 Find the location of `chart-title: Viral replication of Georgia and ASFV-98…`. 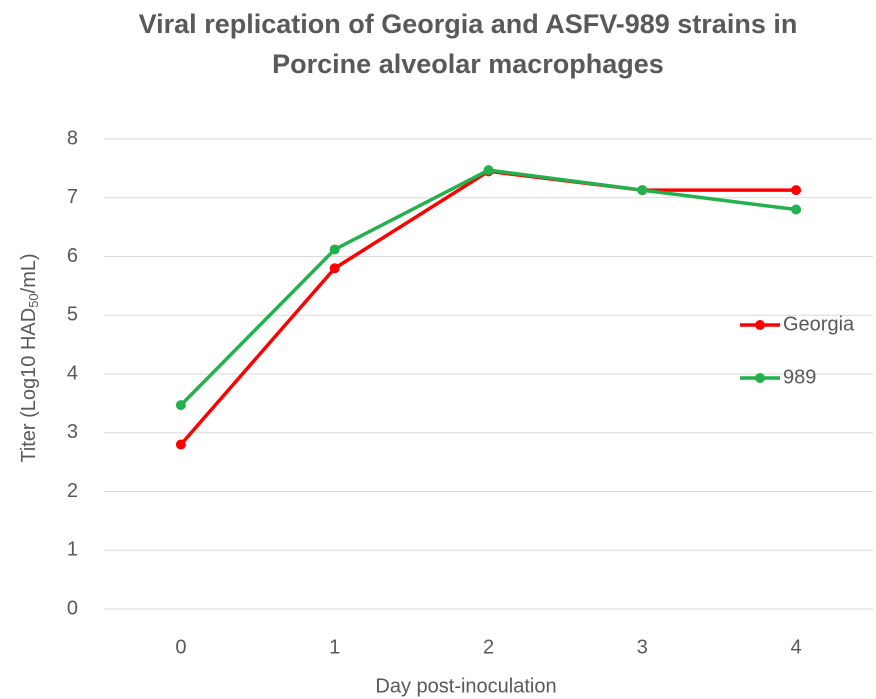

chart-title: Viral replication of Georgia and ASFV-98… is located at coordinates (468, 24).